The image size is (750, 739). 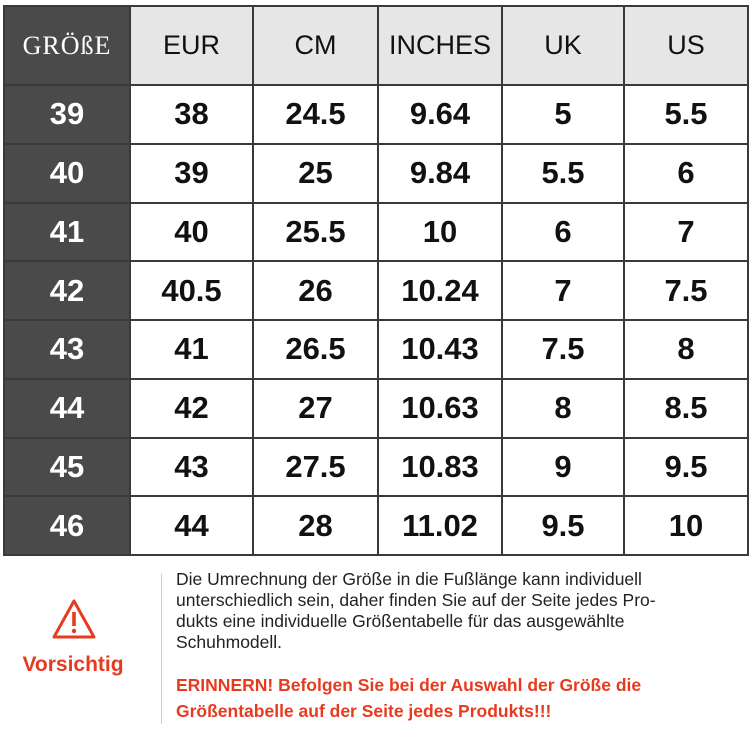 I want to click on cell-cm: 27.5, so click(x=315, y=467).